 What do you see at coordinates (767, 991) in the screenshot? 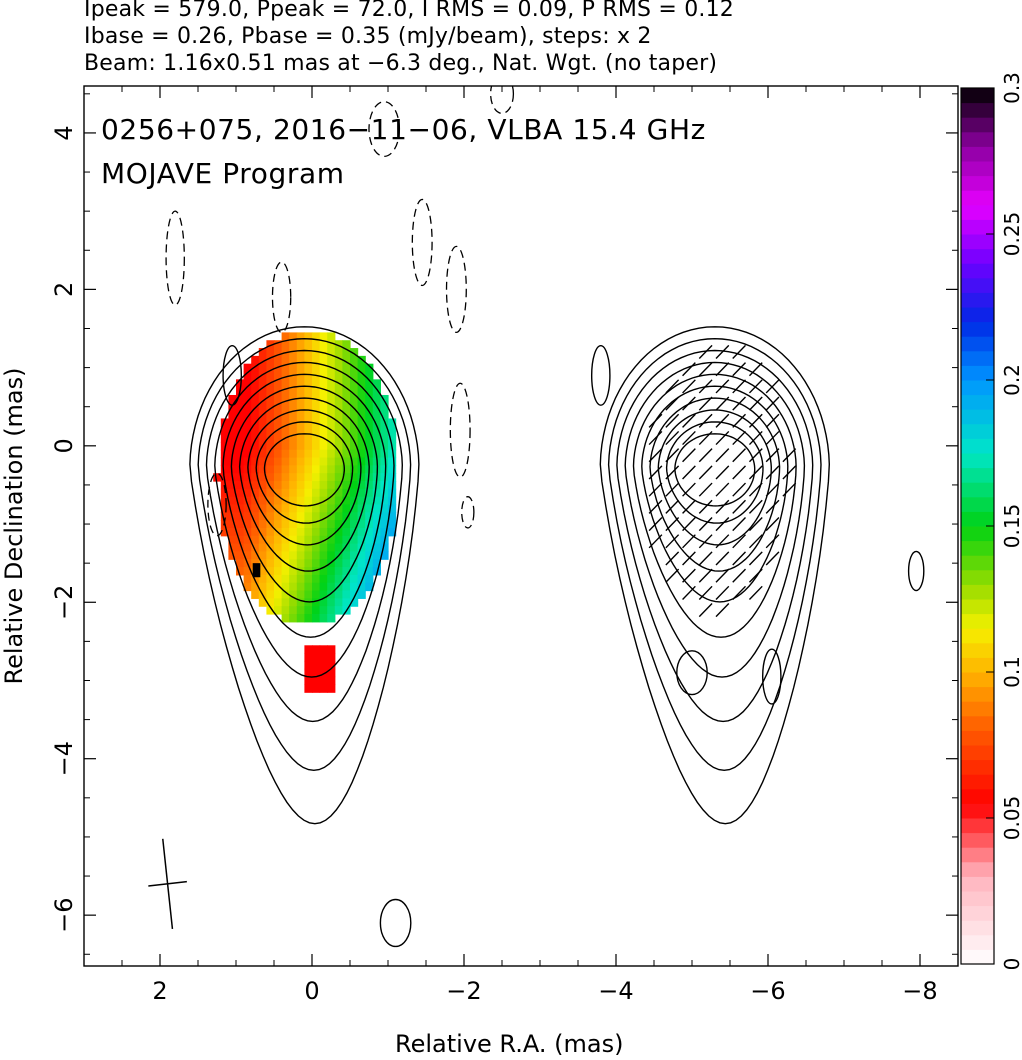
I see `x-tick-label: −6` at bounding box center [767, 991].